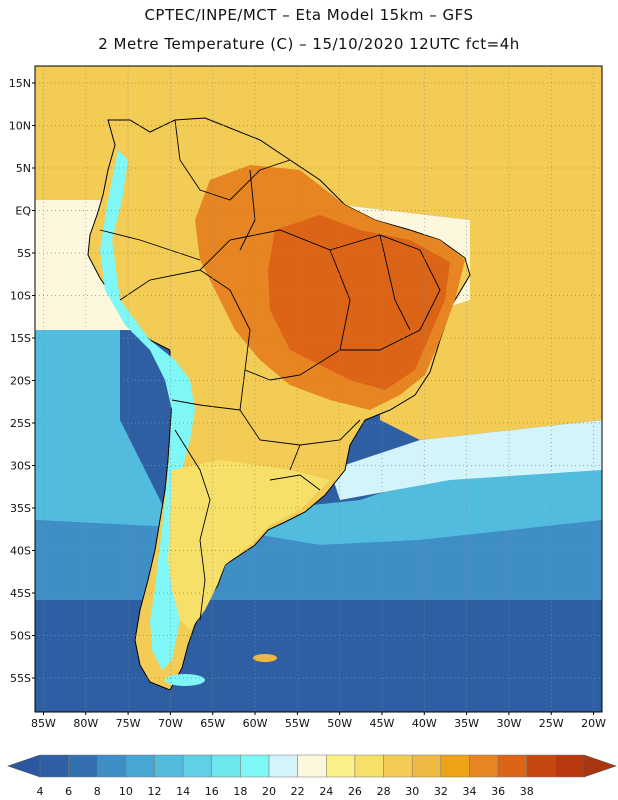 This screenshot has height=800, width=618. What do you see at coordinates (20, 593) in the screenshot?
I see `lat-tick-label: 45S` at bounding box center [20, 593].